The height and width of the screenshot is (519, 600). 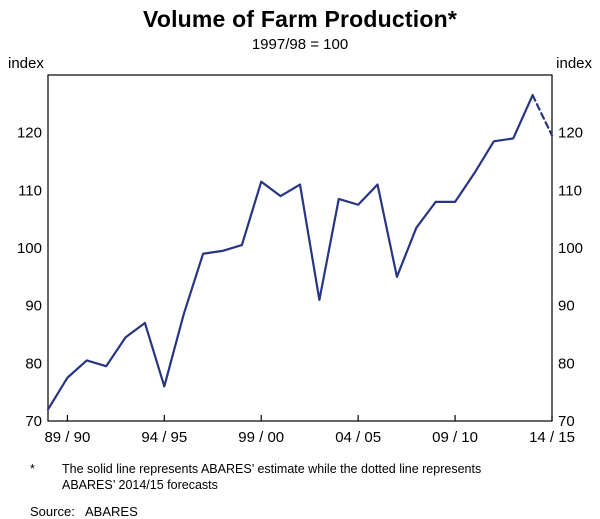 What do you see at coordinates (300, 44) in the screenshot?
I see `chart-subtitle: 1997/98 = 100` at bounding box center [300, 44].